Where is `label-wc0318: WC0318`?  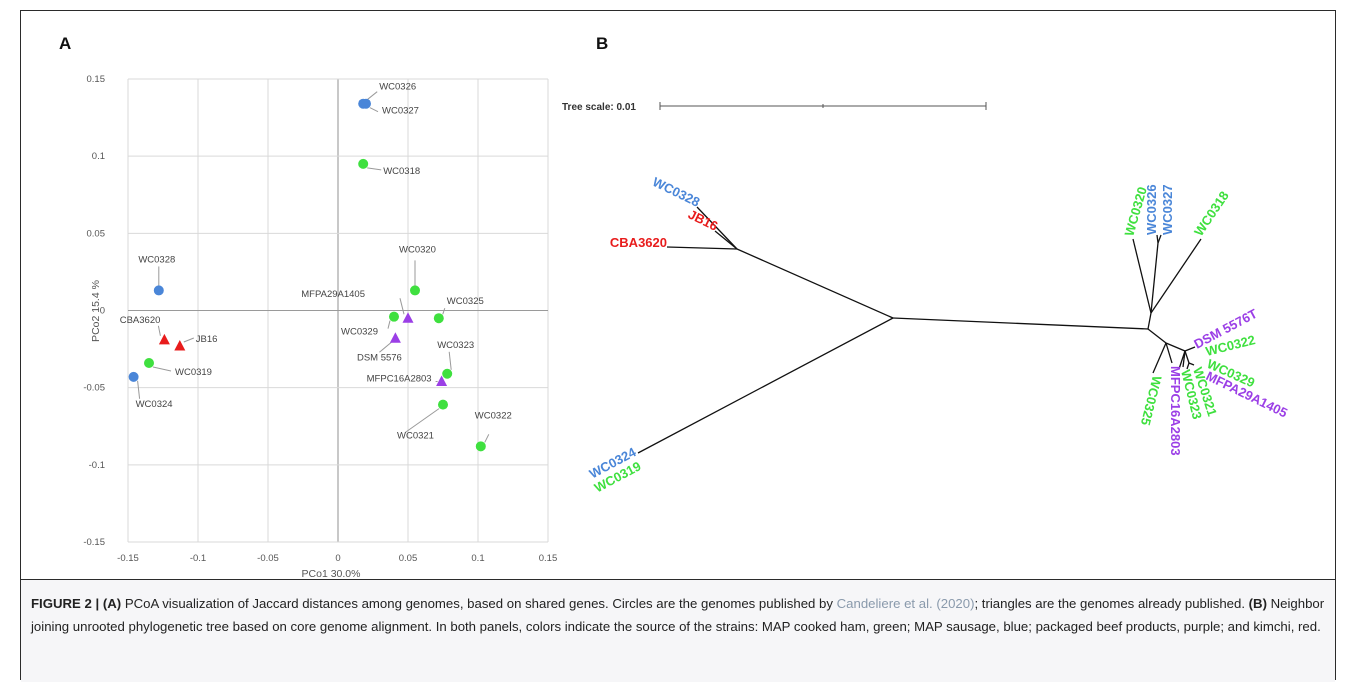
label-wc0318: WC0318 is located at coordinates (401, 171).